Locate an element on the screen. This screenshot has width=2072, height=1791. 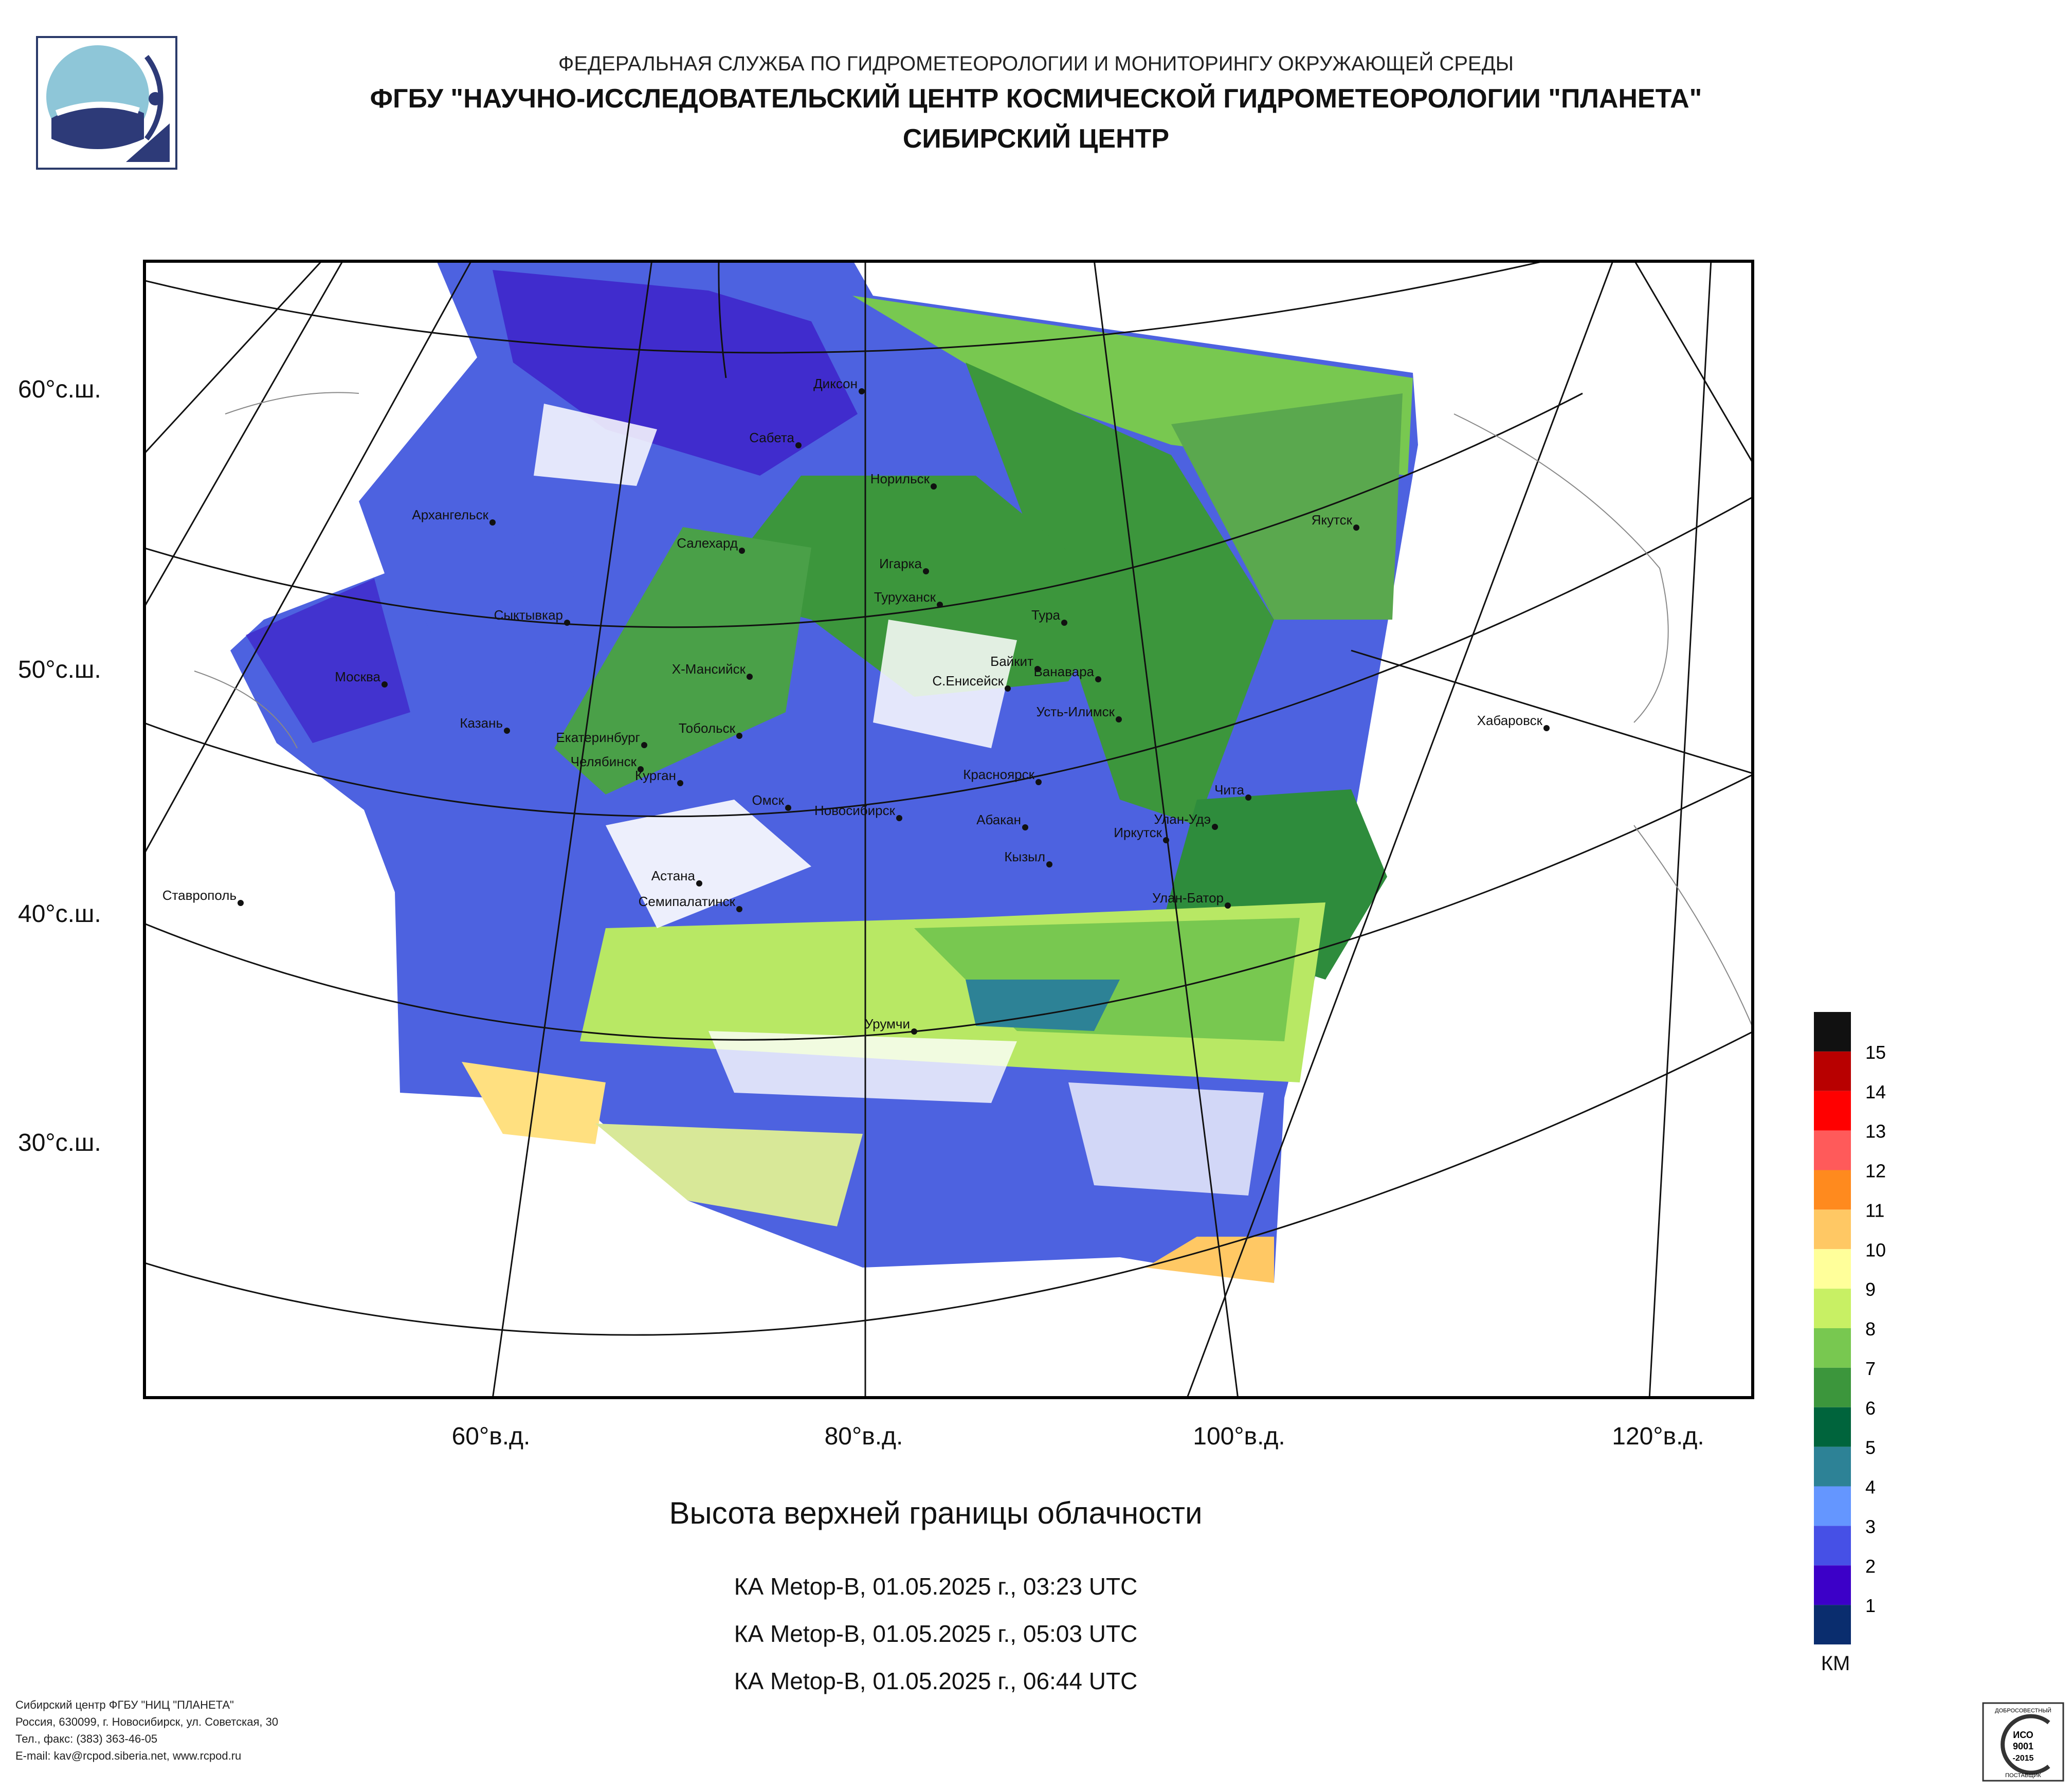
city-label: Хабаровск is located at coordinates (1510, 721).